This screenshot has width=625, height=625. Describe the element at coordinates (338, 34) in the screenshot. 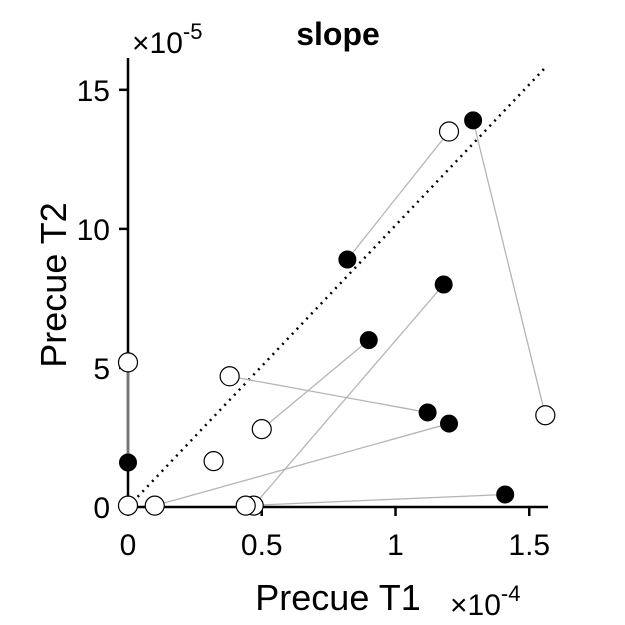

I see `chart-title: slope` at that location.